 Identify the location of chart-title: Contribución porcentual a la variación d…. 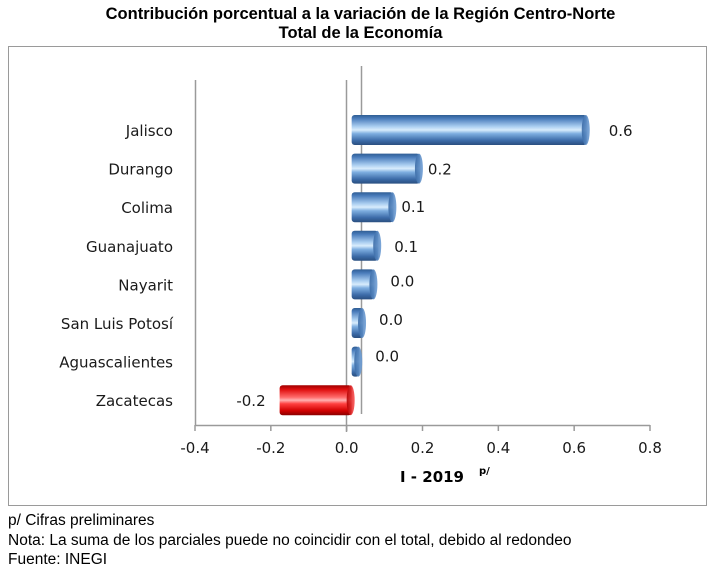
(360, 14).